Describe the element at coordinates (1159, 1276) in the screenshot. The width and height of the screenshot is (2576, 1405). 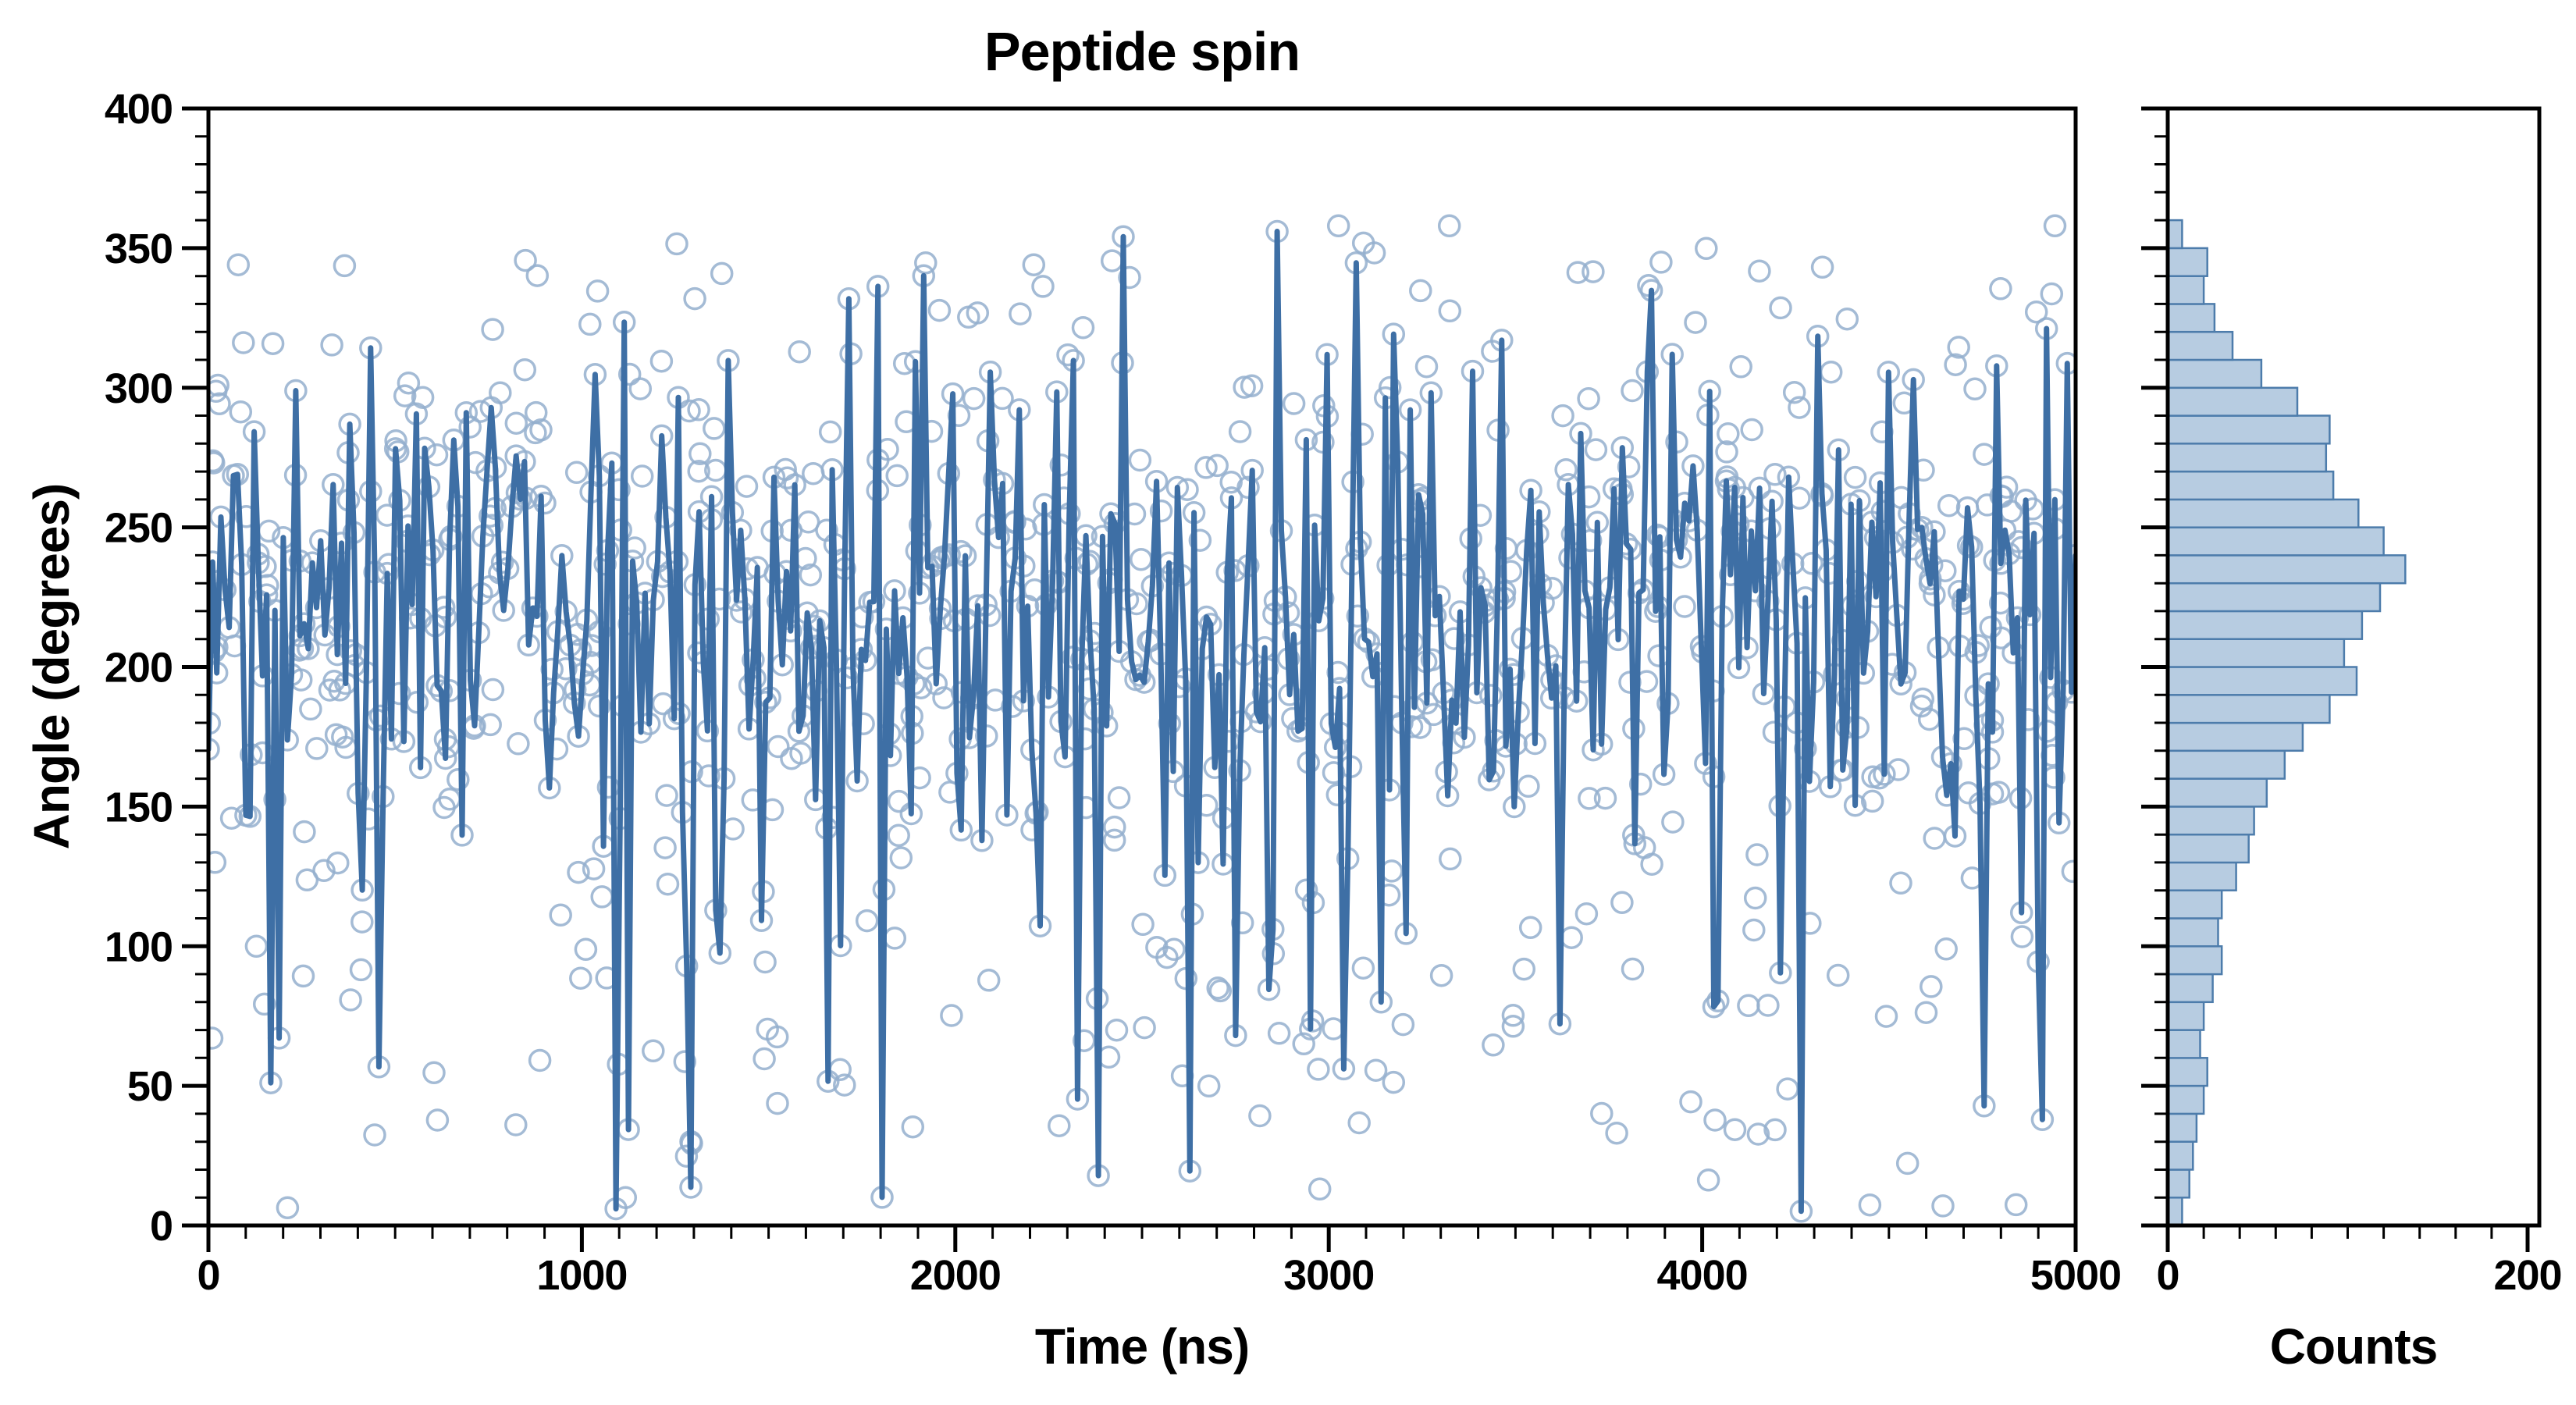
I see `main-xtick-labels: 0 1000 2000 3000 4000 5000` at that location.